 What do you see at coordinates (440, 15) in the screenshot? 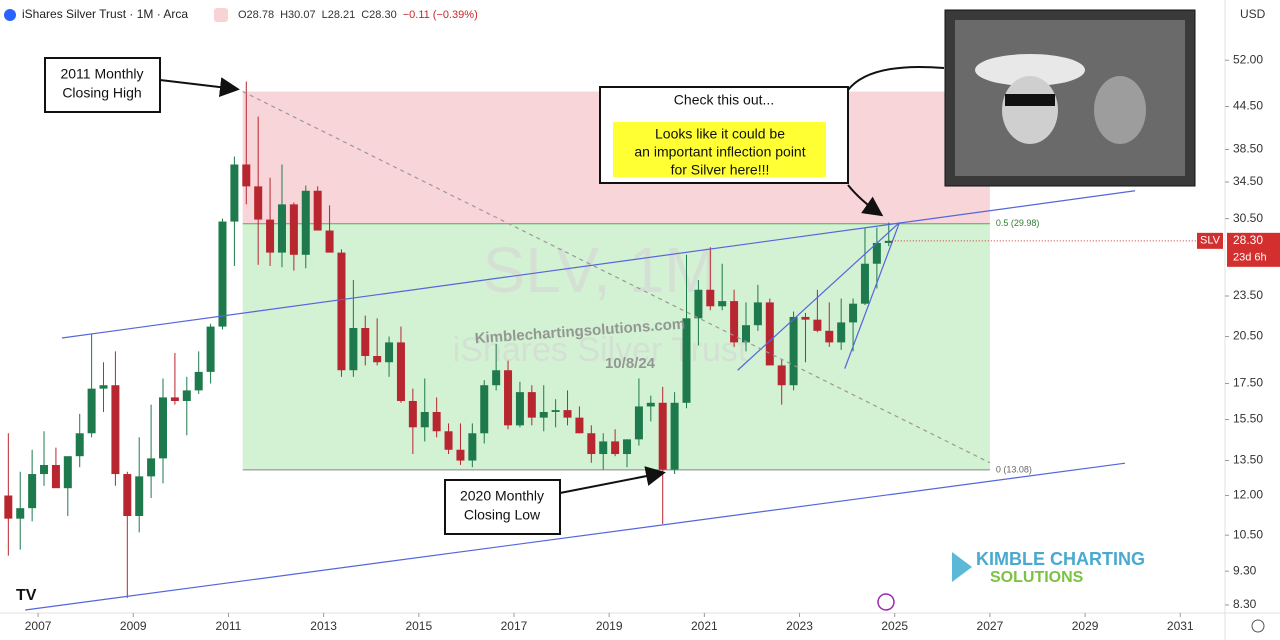
I see `header-stat: −0.11 (−0.39%)` at bounding box center [440, 15].